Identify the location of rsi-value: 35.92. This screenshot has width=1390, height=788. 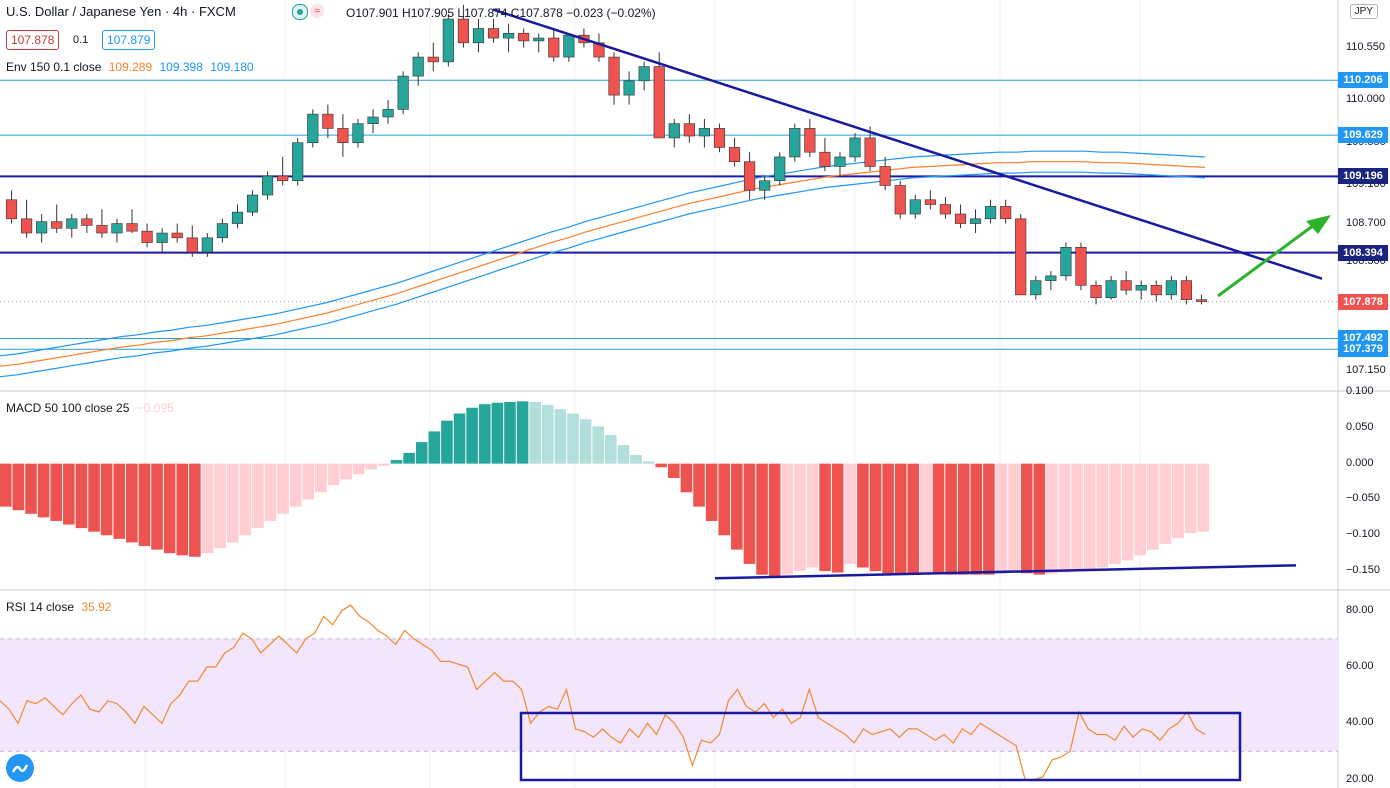
(96, 607).